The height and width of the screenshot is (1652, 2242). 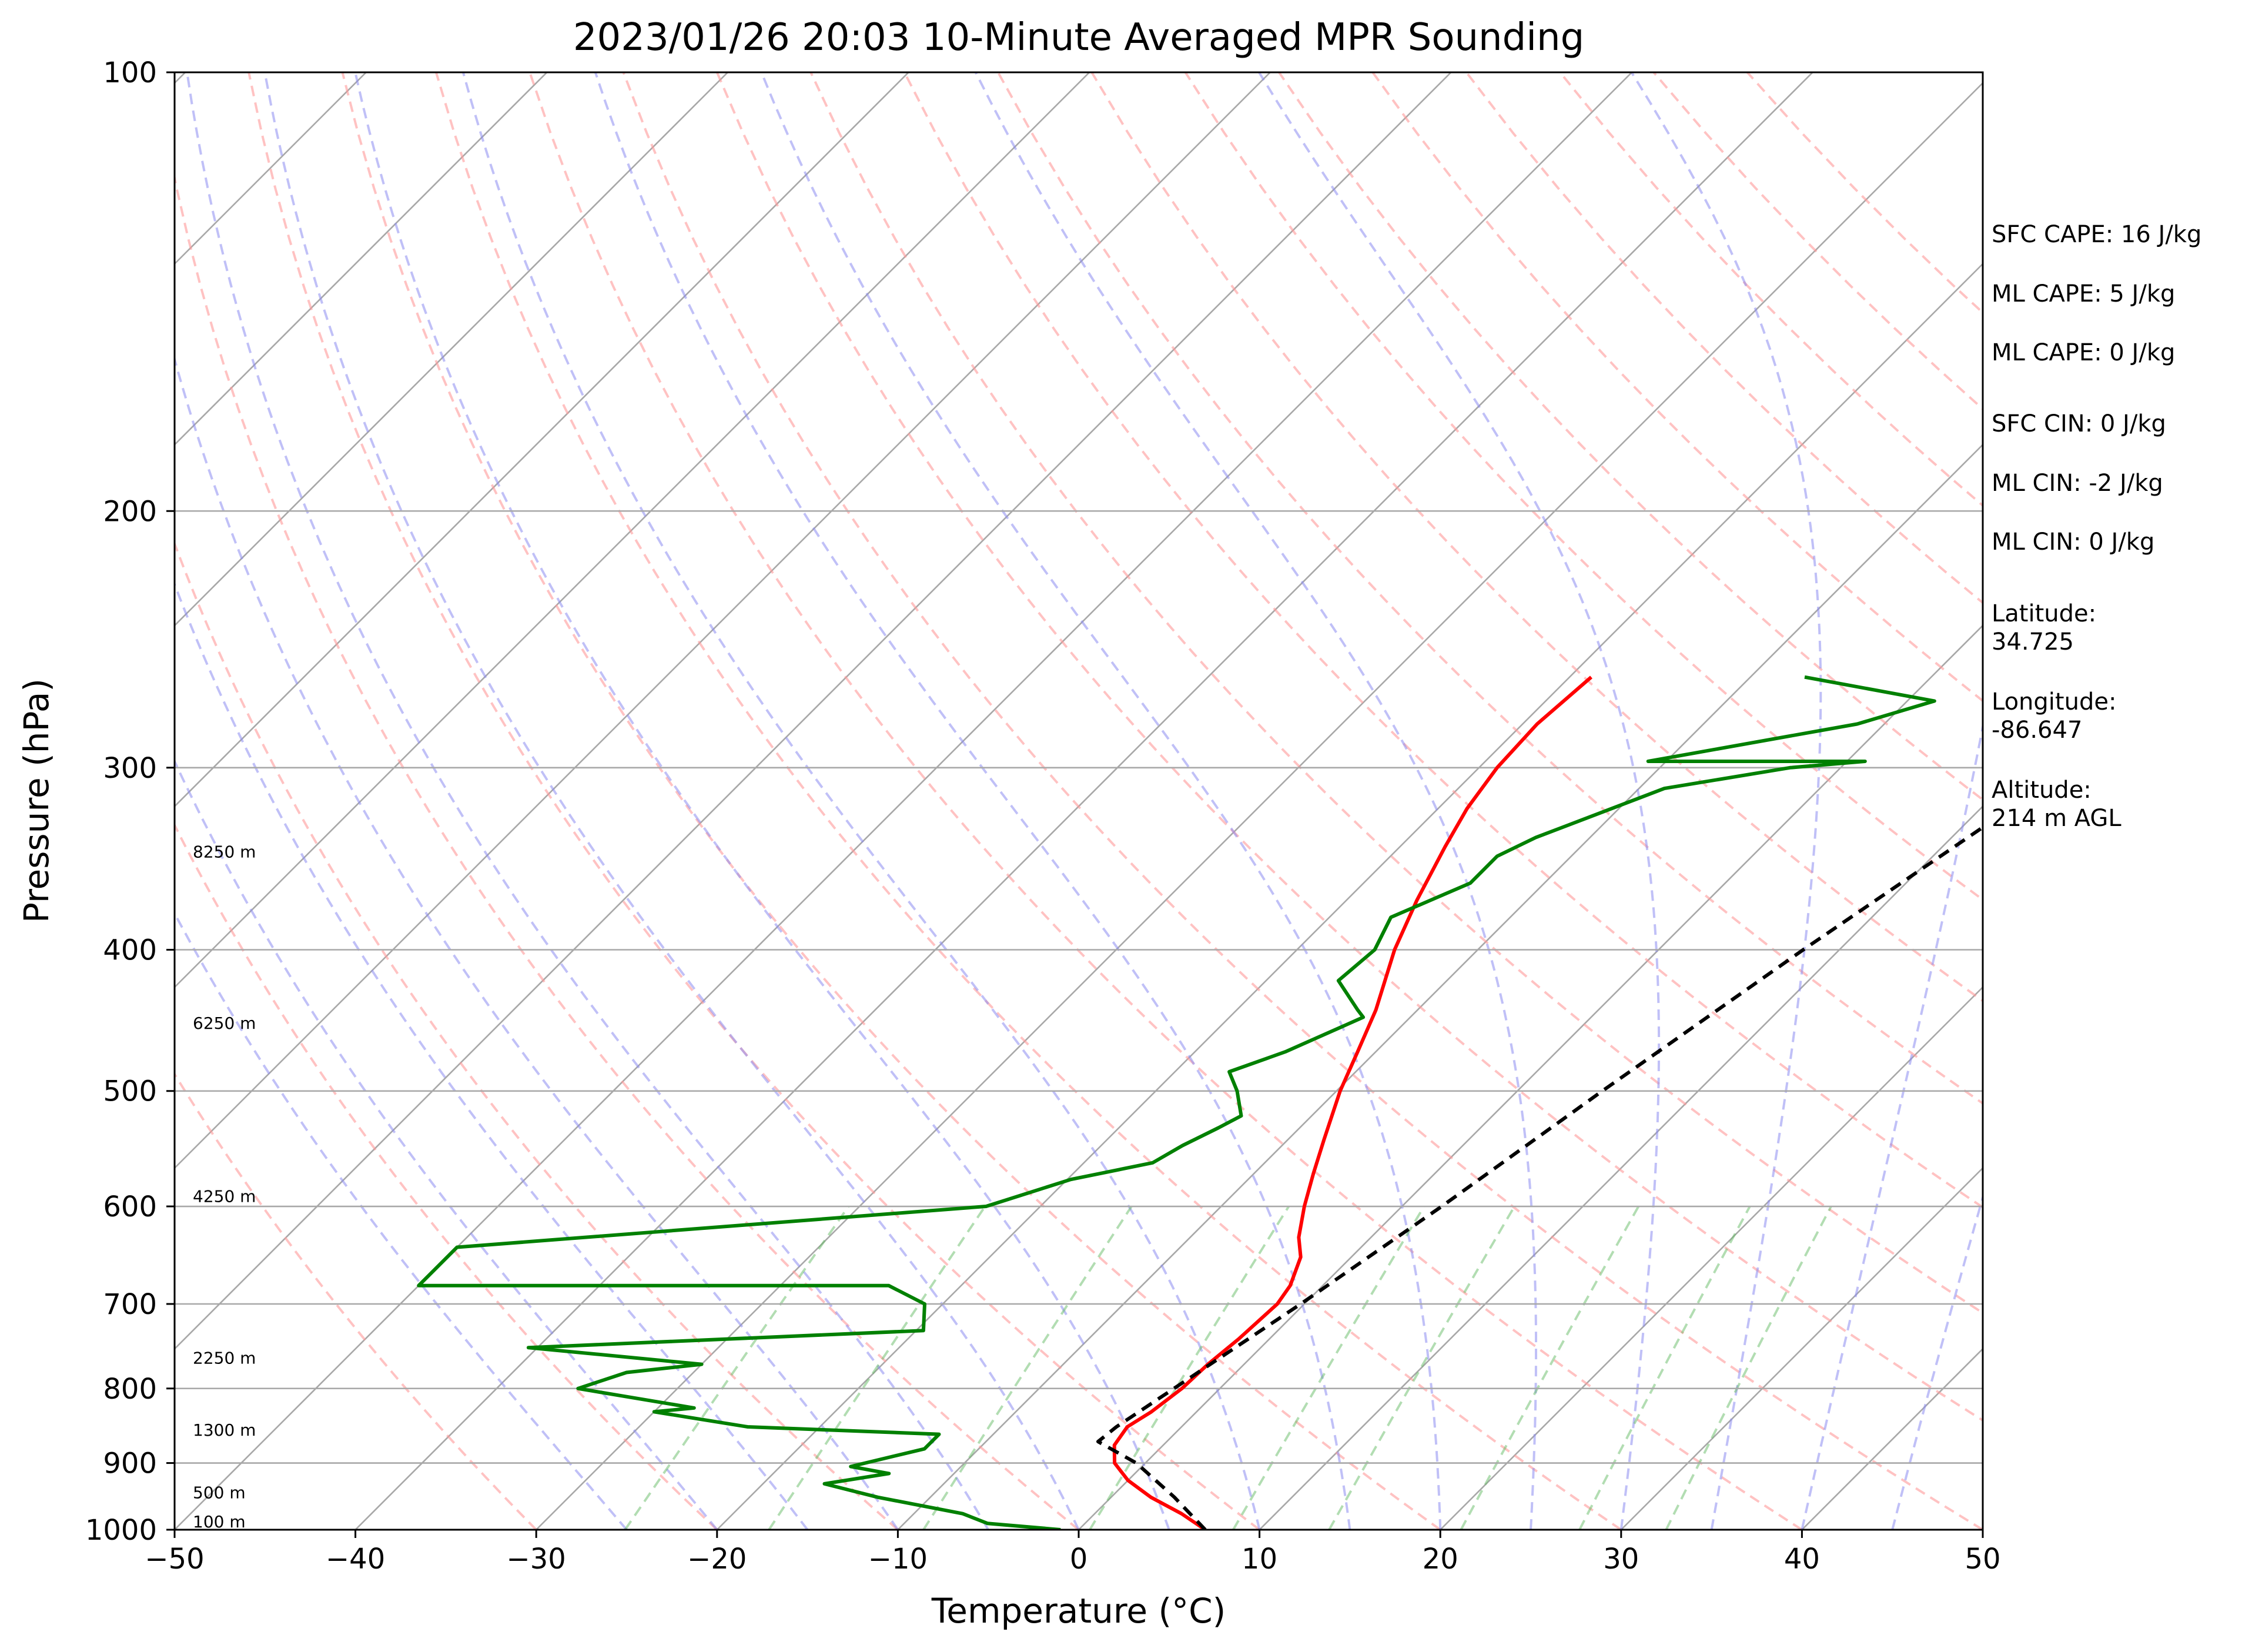 What do you see at coordinates (2057, 805) in the screenshot?
I see `altitude-text: Altitude: 214 m AGL` at bounding box center [2057, 805].